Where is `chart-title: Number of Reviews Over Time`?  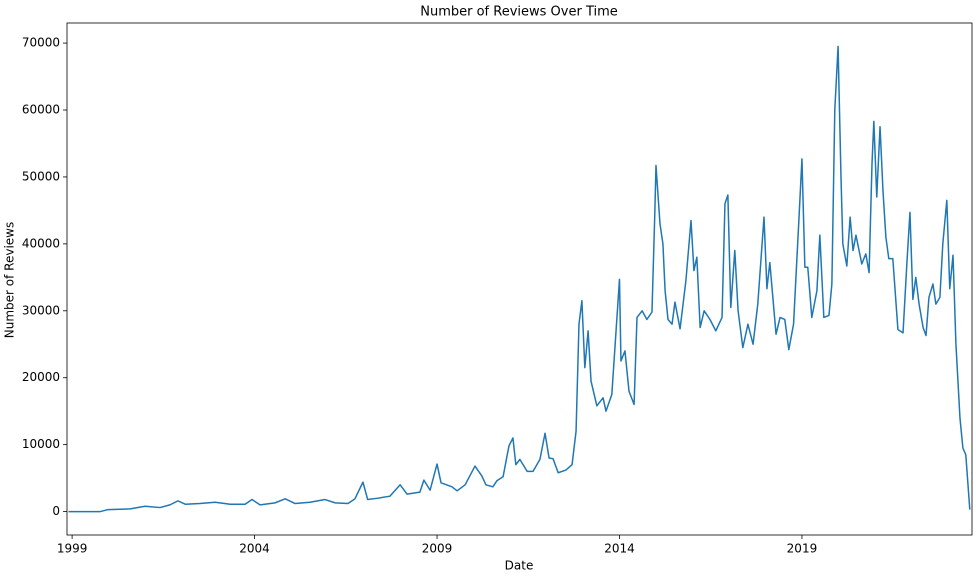 chart-title: Number of Reviews Over Time is located at coordinates (519, 12).